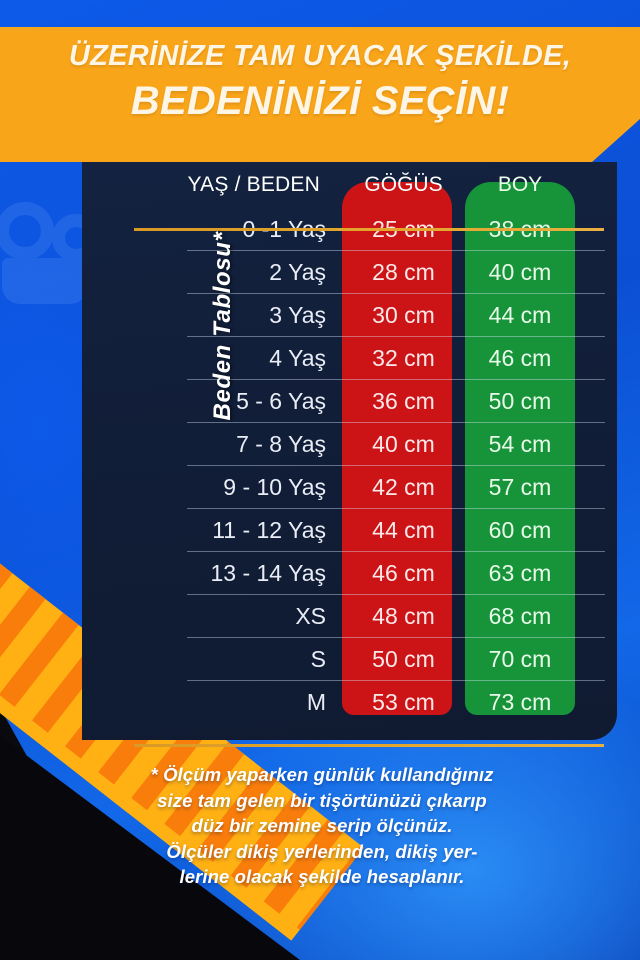  I want to click on table-row: 9 - 10 Yaş 42 cm 57 cm, so click(349, 487).